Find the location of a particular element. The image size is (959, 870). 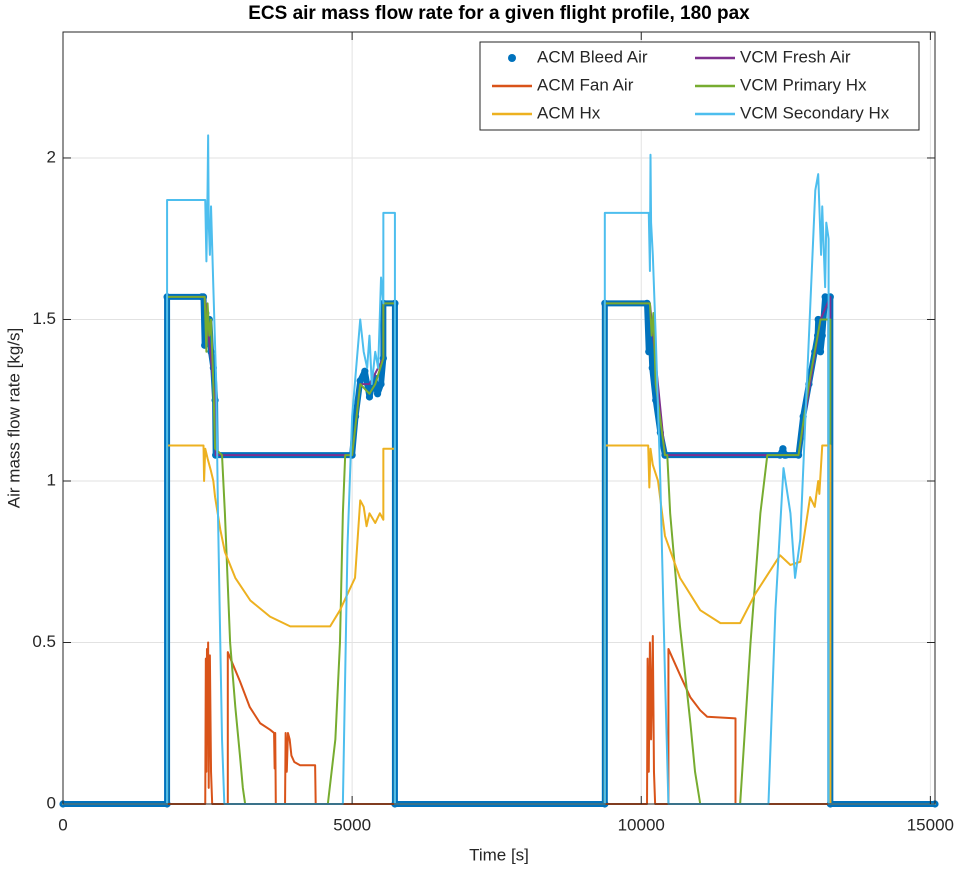

legend-label: VCM Primary Hx is located at coordinates (803, 84).